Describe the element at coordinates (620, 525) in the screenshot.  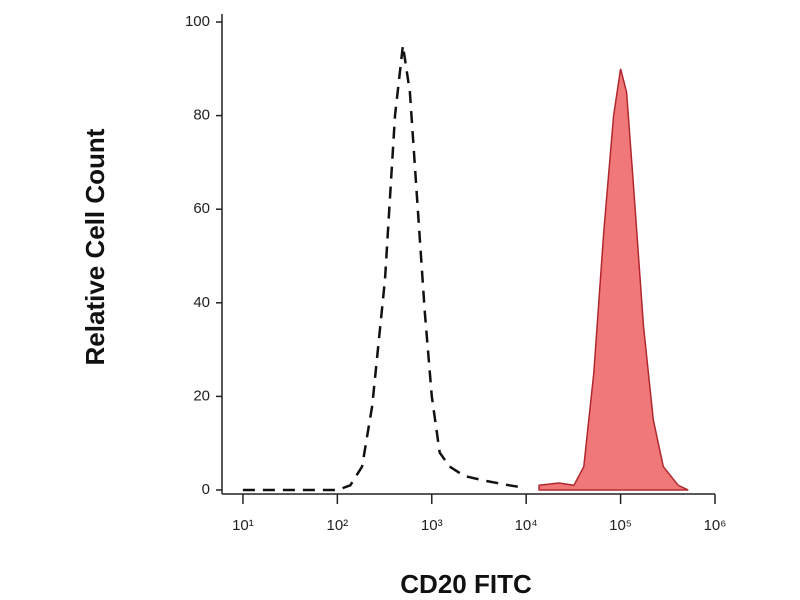
I see `x-tick-label: 10⁵` at that location.